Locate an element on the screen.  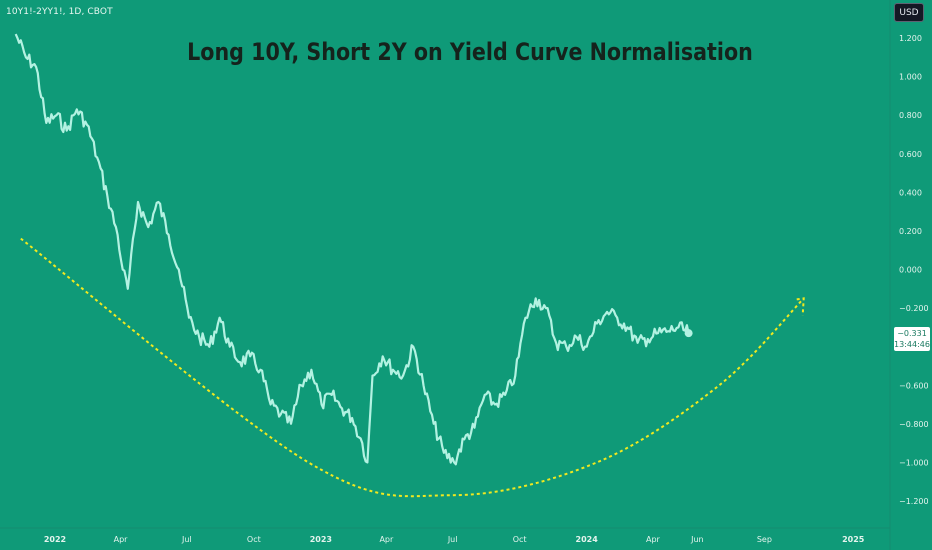
y-tick-label: −0.600 is located at coordinates (914, 385).